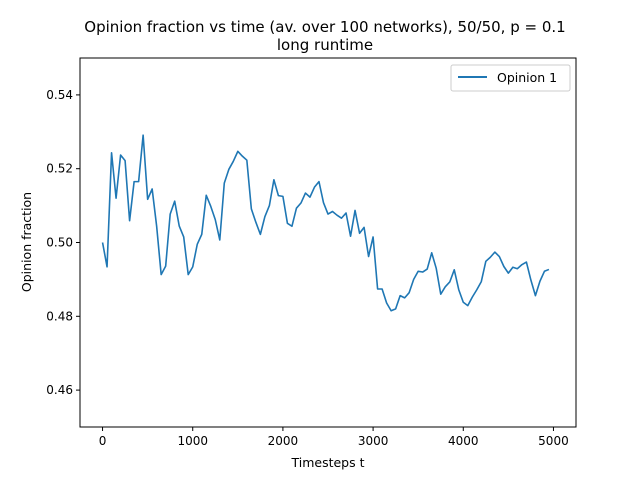  I want to click on x-tick-label: 3000, so click(373, 441).